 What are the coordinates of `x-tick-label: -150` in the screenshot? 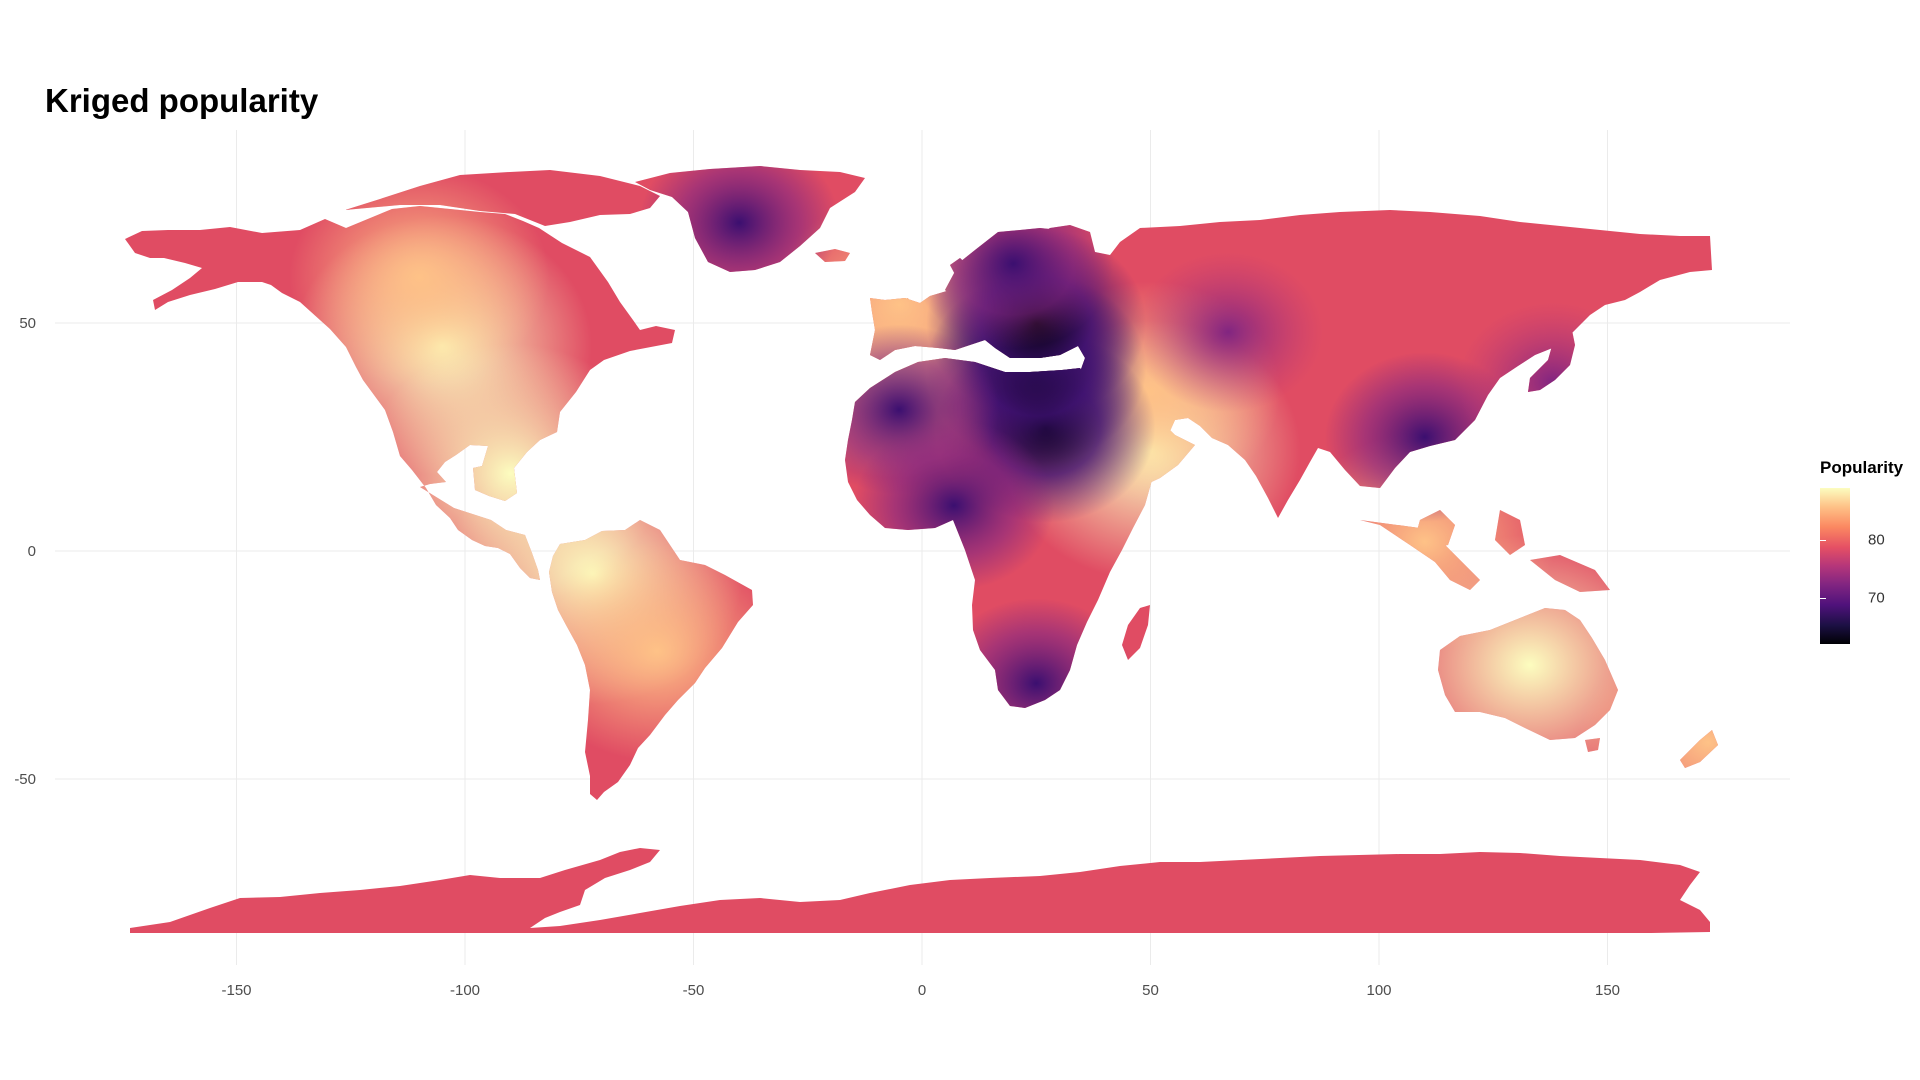 It's located at (236, 990).